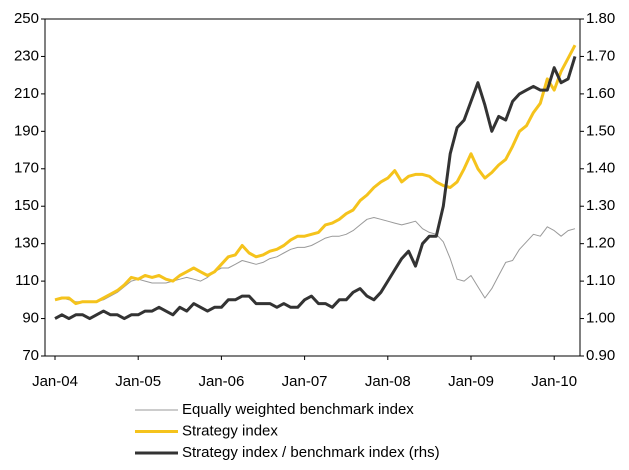 This screenshot has height=470, width=629. Describe the element at coordinates (600, 205) in the screenshot. I see `y2-tick-label: 1.30` at that location.